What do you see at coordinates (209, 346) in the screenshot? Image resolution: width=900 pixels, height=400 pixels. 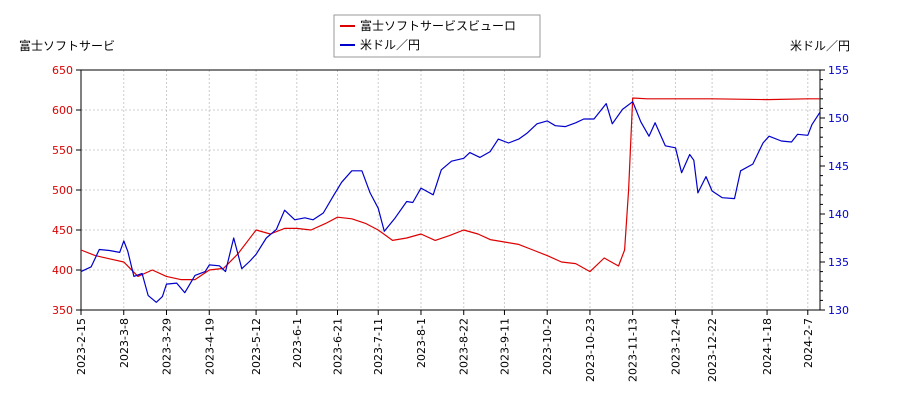 I see `x-tick-label: 2023-4-19` at bounding box center [209, 346].